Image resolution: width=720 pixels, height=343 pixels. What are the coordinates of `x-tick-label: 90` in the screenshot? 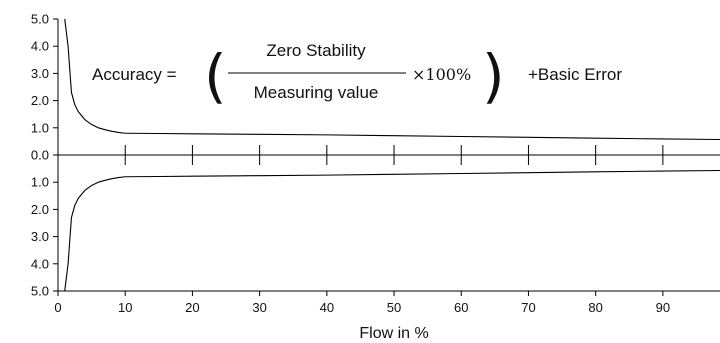 It's located at (663, 307).